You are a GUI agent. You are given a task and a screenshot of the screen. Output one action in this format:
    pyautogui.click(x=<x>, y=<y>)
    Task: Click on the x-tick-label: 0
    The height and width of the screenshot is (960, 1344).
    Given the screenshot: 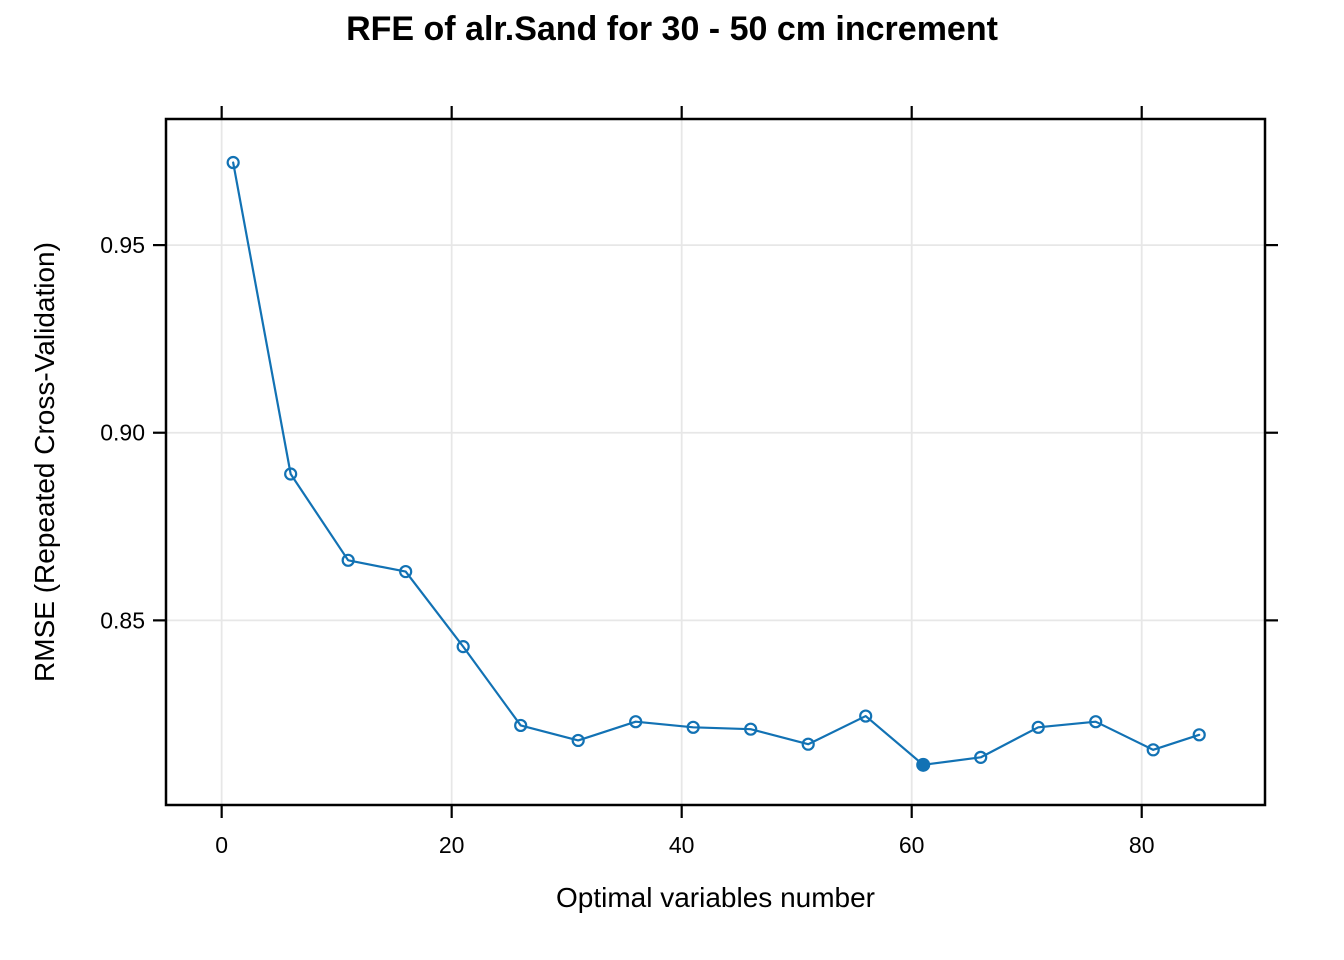 What is the action you would take?
    pyautogui.click(x=221, y=845)
    